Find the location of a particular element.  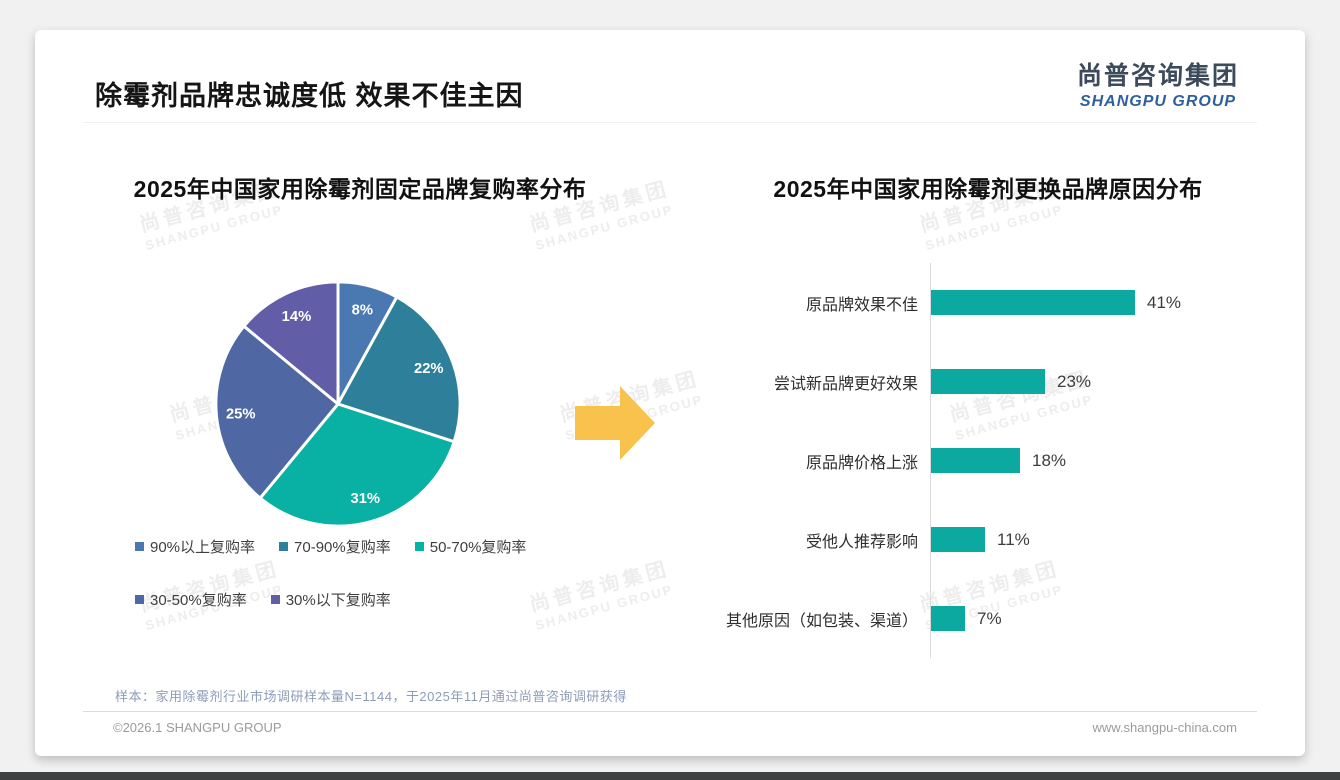

bar-row: 尝试新品牌更好效果 23% is located at coordinates (960, 381).